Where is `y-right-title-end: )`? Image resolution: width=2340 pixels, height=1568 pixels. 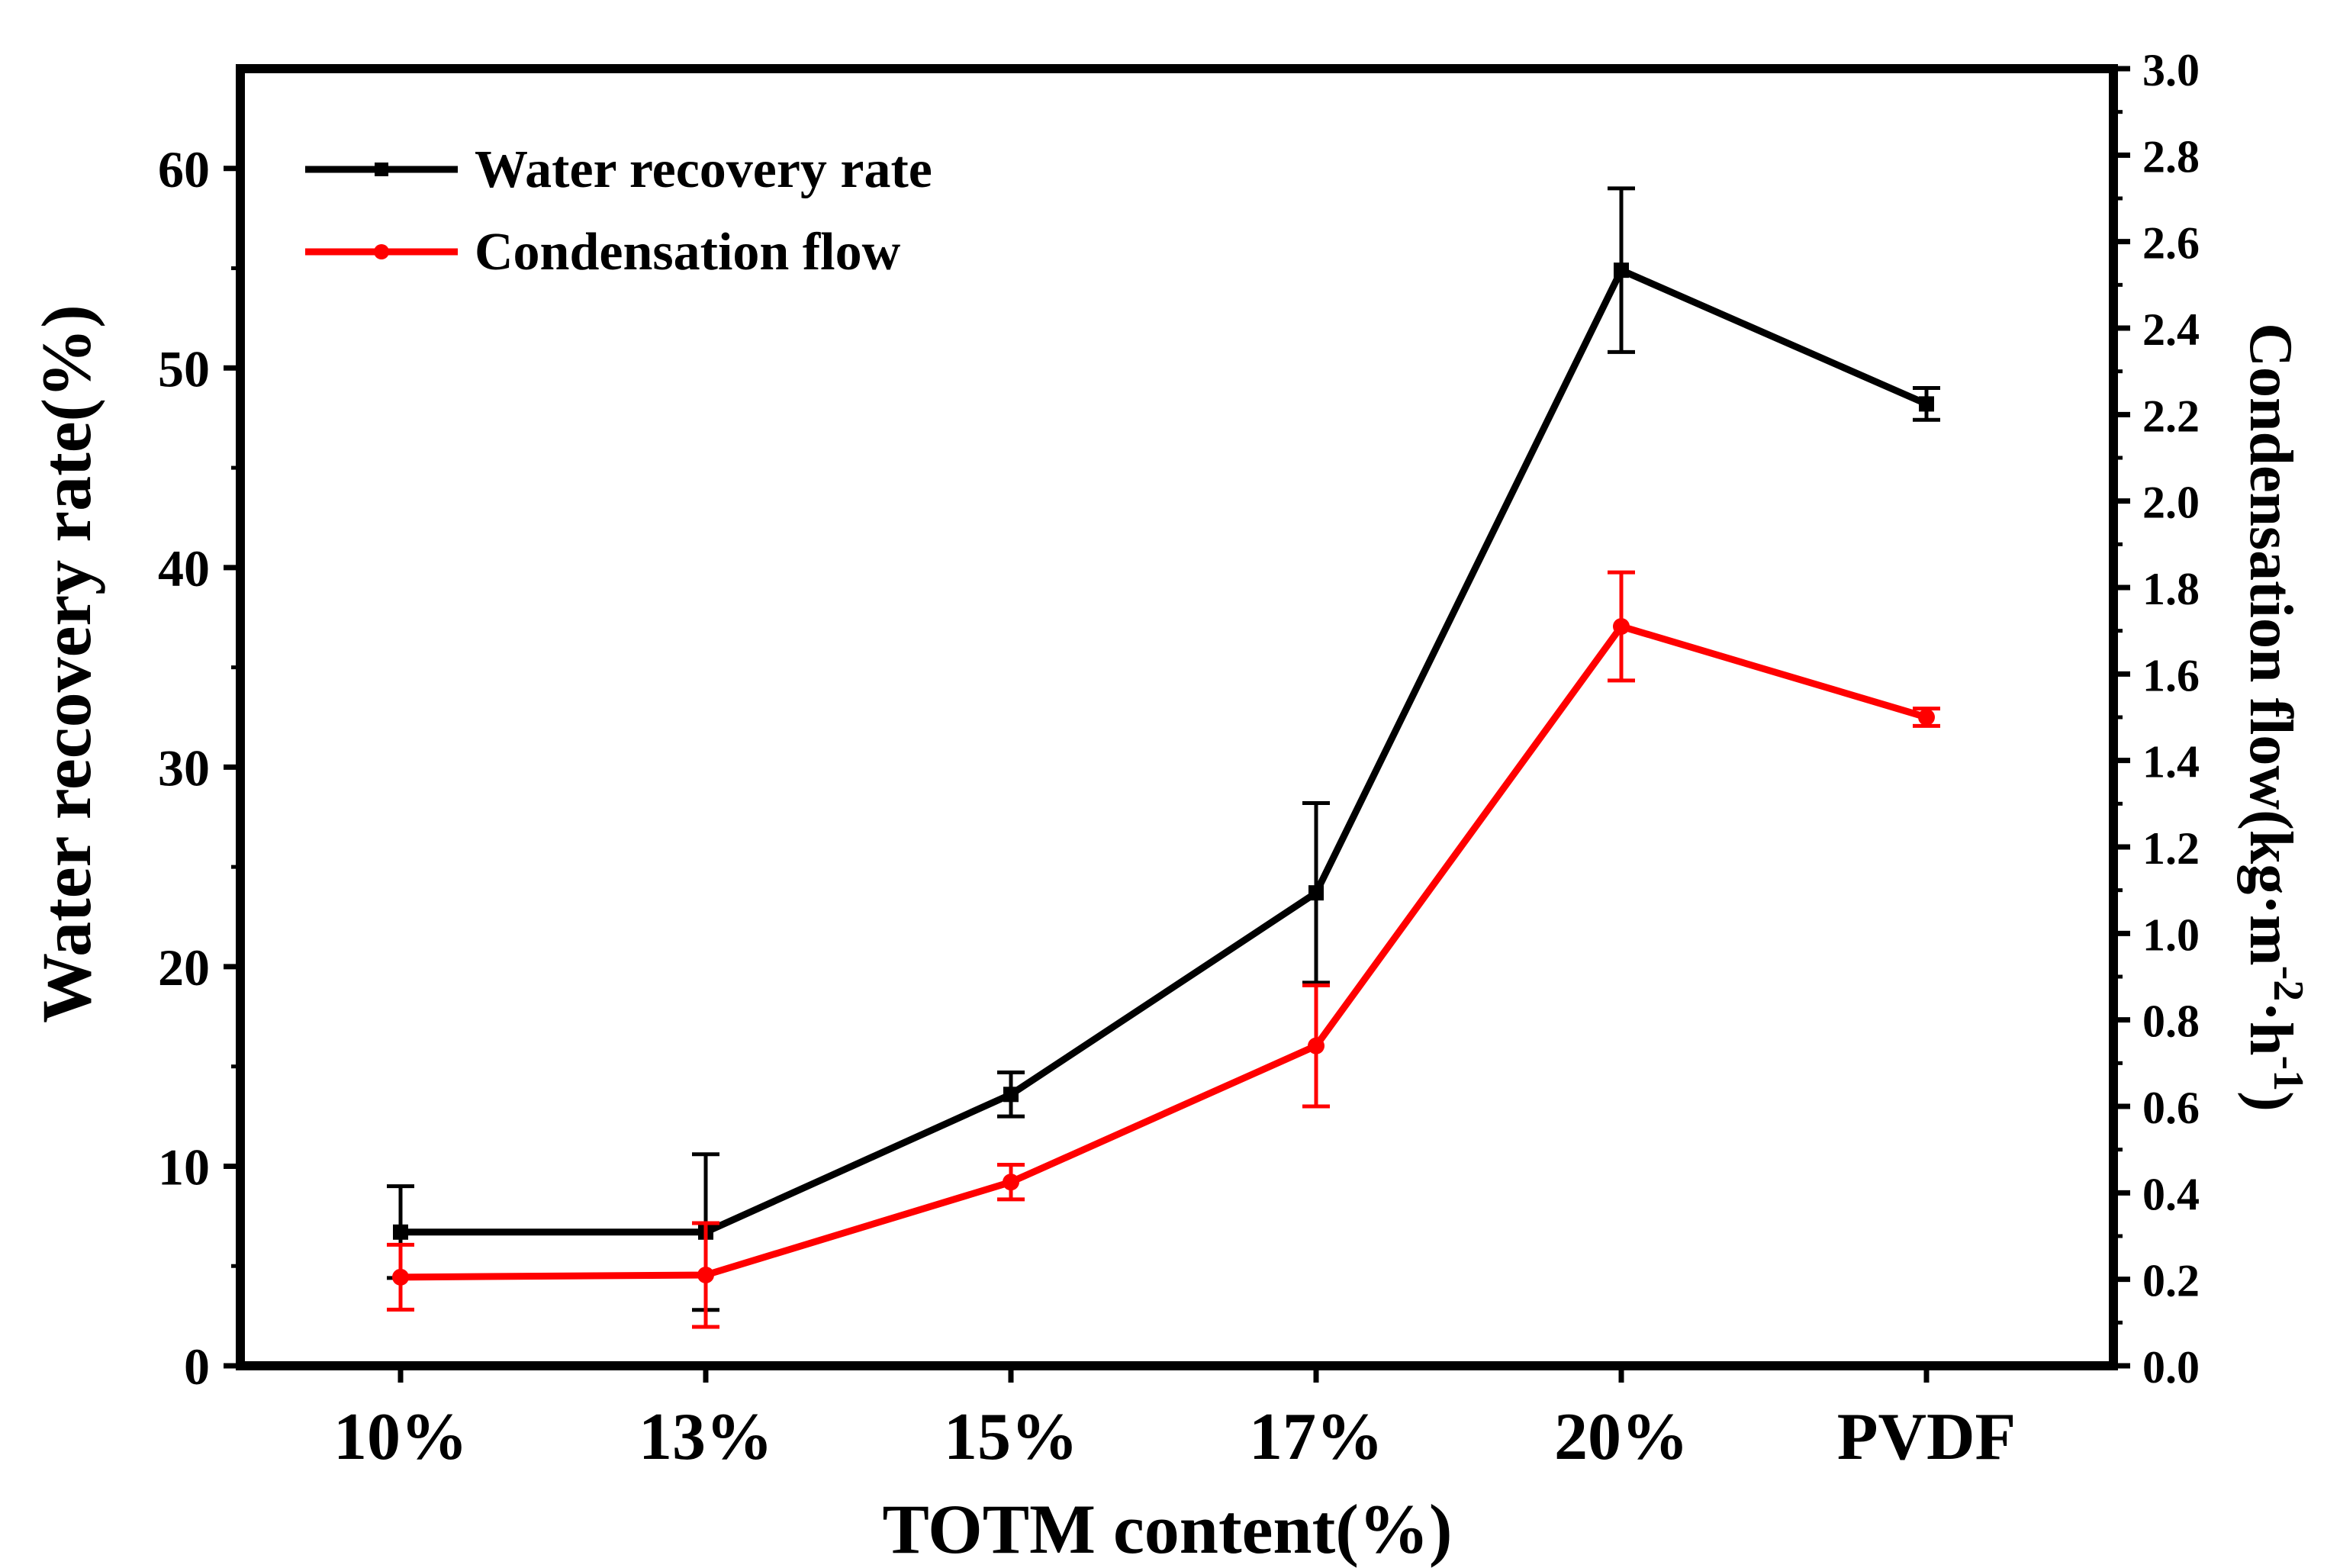
y-right-title-end: ) is located at coordinates (2270, 1101).